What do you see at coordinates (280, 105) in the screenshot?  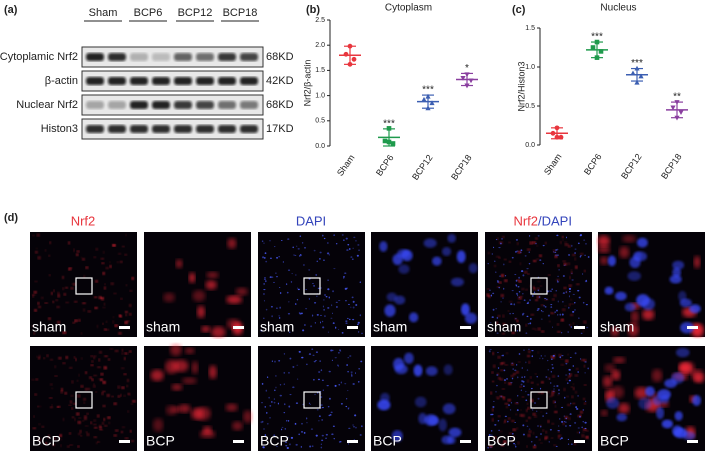 I see `size-label: 68KD` at bounding box center [280, 105].